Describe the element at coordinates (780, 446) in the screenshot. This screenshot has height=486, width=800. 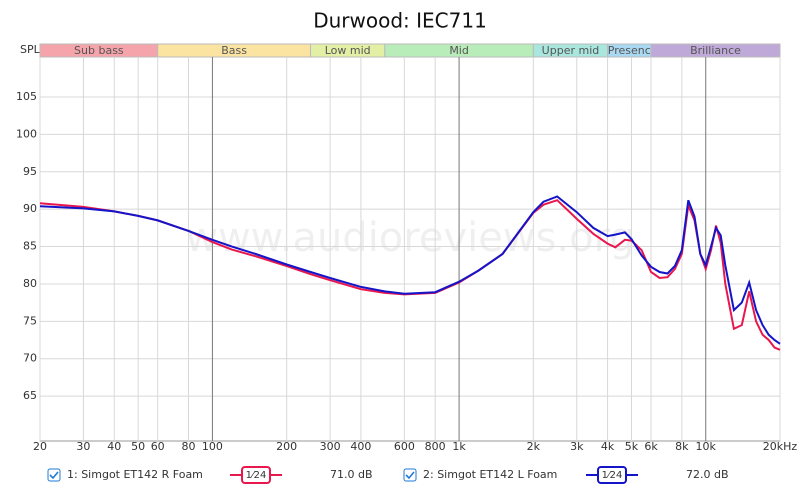
I see `x-tick-label: 20kHz` at that location.